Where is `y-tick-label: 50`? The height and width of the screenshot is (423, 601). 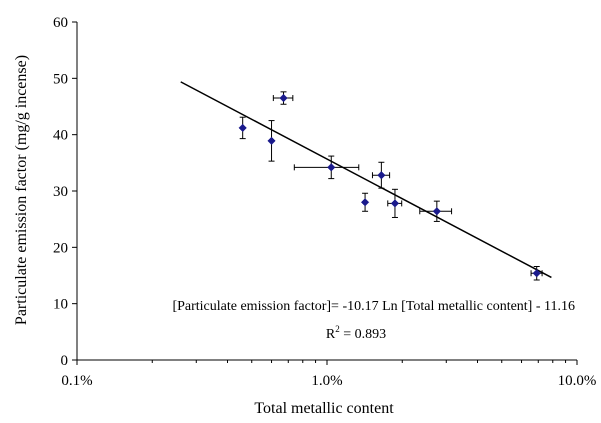 y-tick-label: 50 is located at coordinates (60, 79).